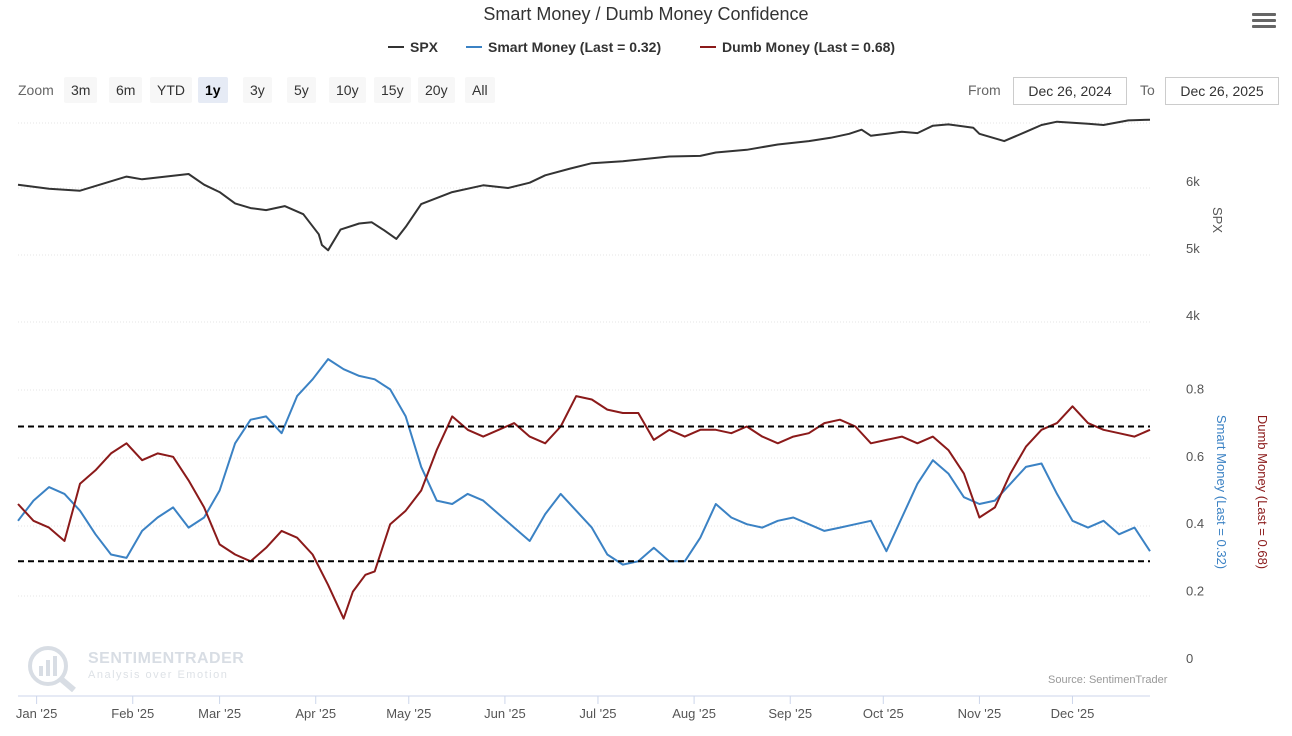 Image resolution: width=1292 pixels, height=736 pixels. What do you see at coordinates (1264, 14) in the screenshot?
I see `hamburger-icon` at bounding box center [1264, 14].